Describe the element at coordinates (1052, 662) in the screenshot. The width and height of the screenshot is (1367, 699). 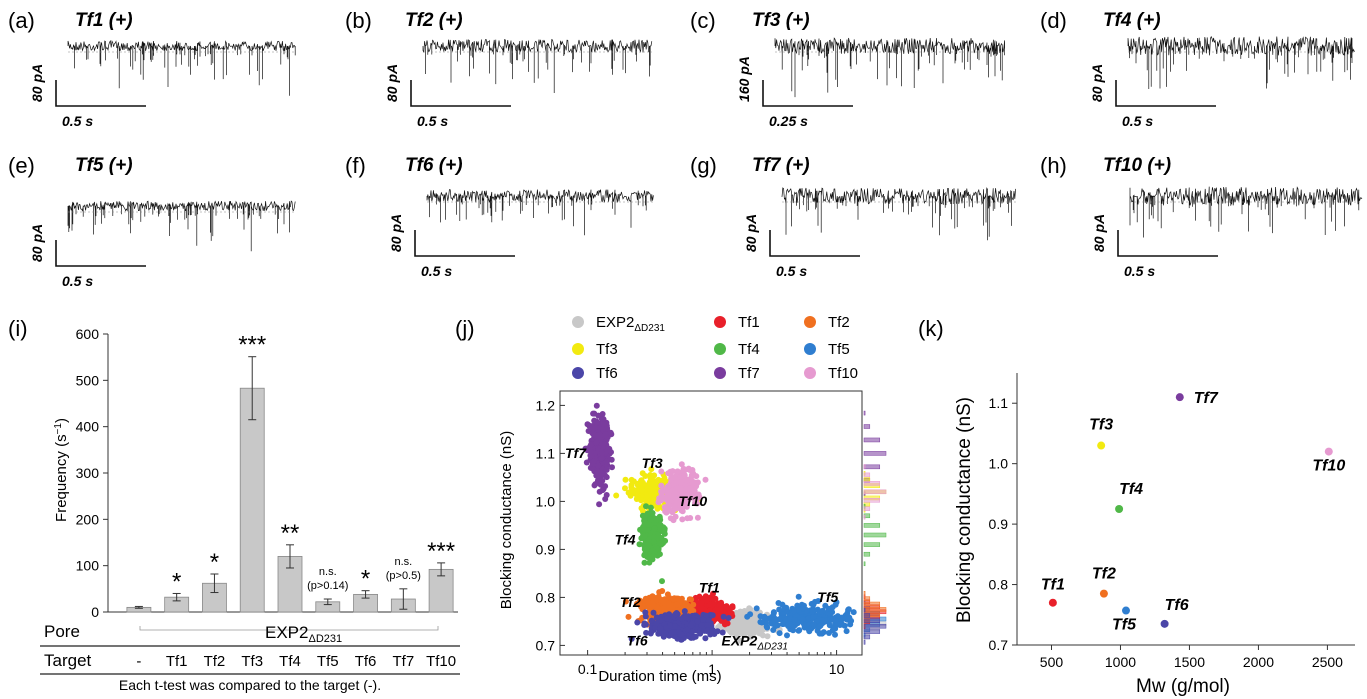
I see `k-x-tick-label: 500` at that location.